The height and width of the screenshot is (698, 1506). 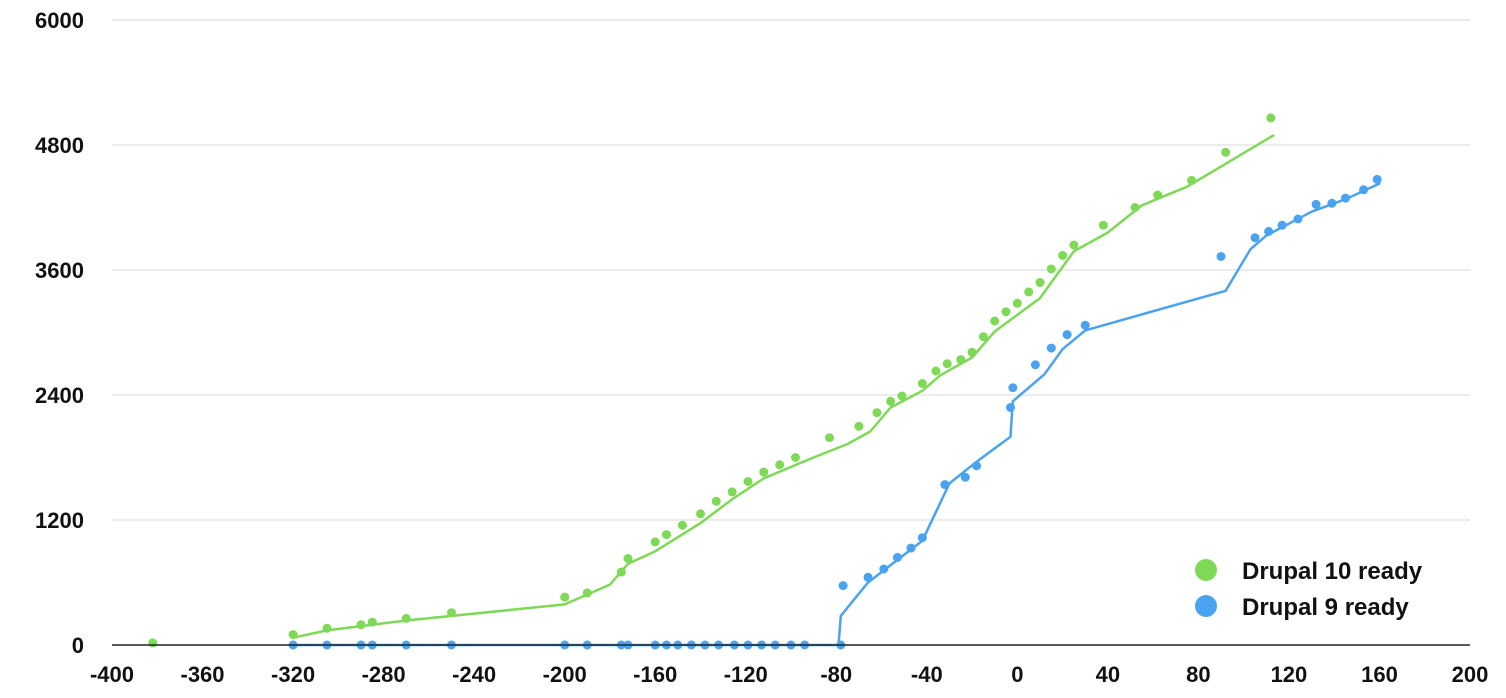 I want to click on x-tick-label: 0, so click(x=1017, y=674).